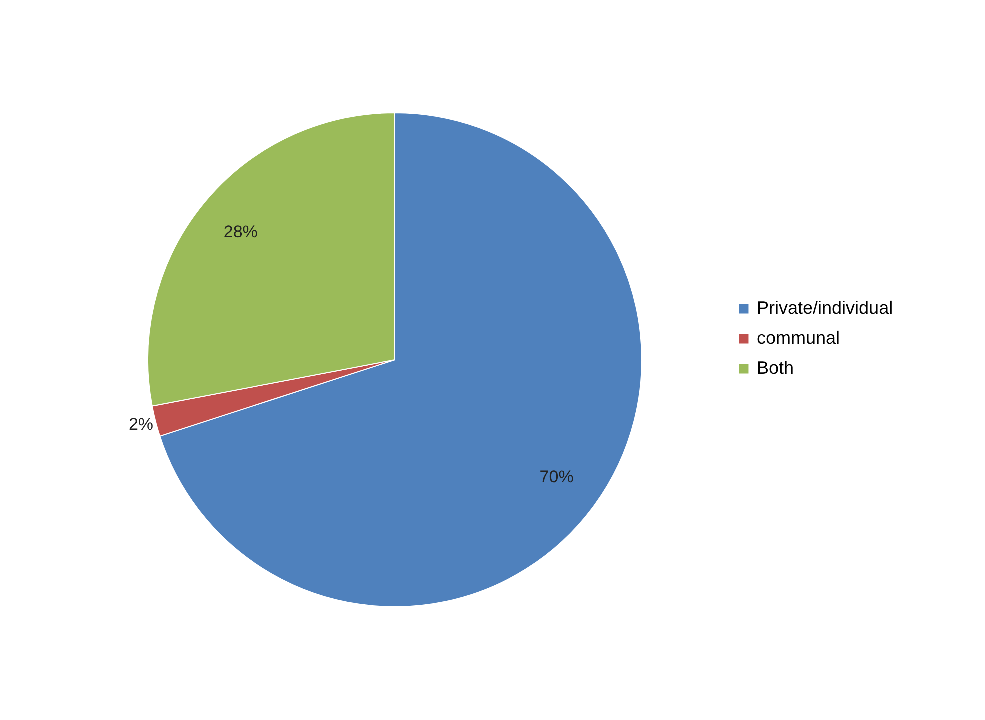  Describe the element at coordinates (825, 308) in the screenshot. I see `legend-label: Private/individual` at that location.